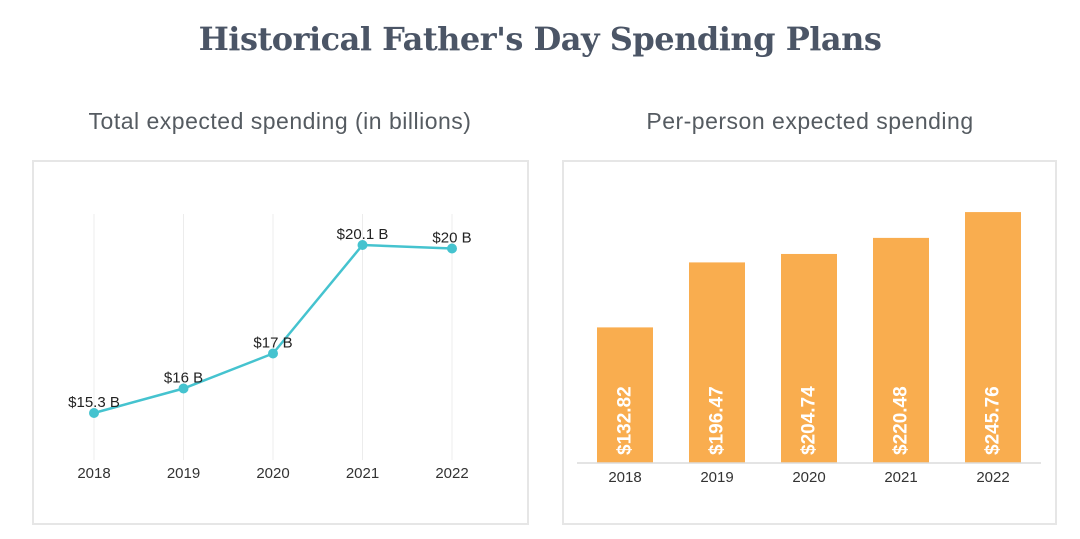 The width and height of the screenshot is (1080, 539). Describe the element at coordinates (183, 378) in the screenshot. I see `data-label: $16 B` at that location.